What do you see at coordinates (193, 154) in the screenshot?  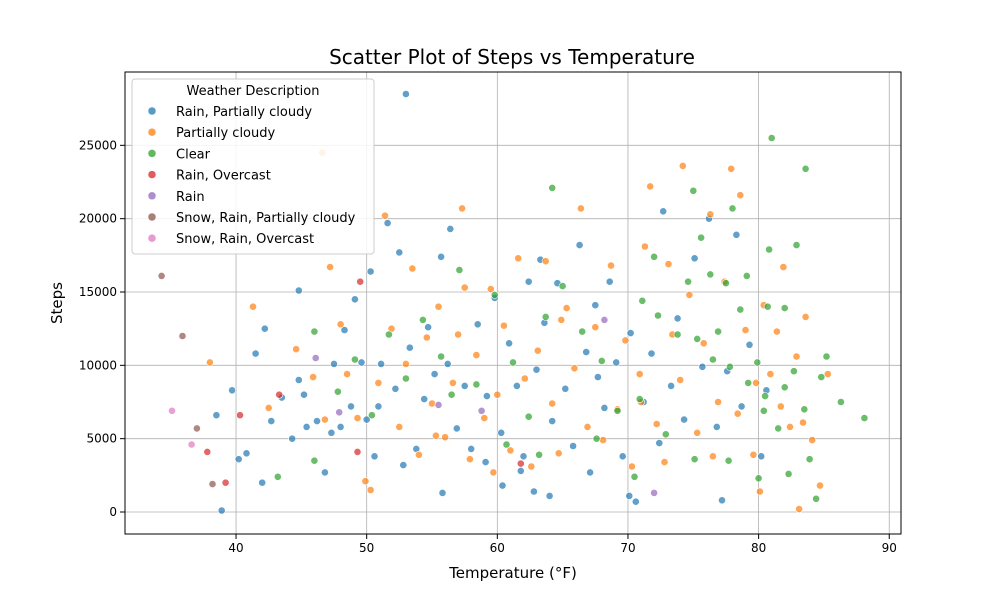 I see `legend-label: Clear` at bounding box center [193, 154].